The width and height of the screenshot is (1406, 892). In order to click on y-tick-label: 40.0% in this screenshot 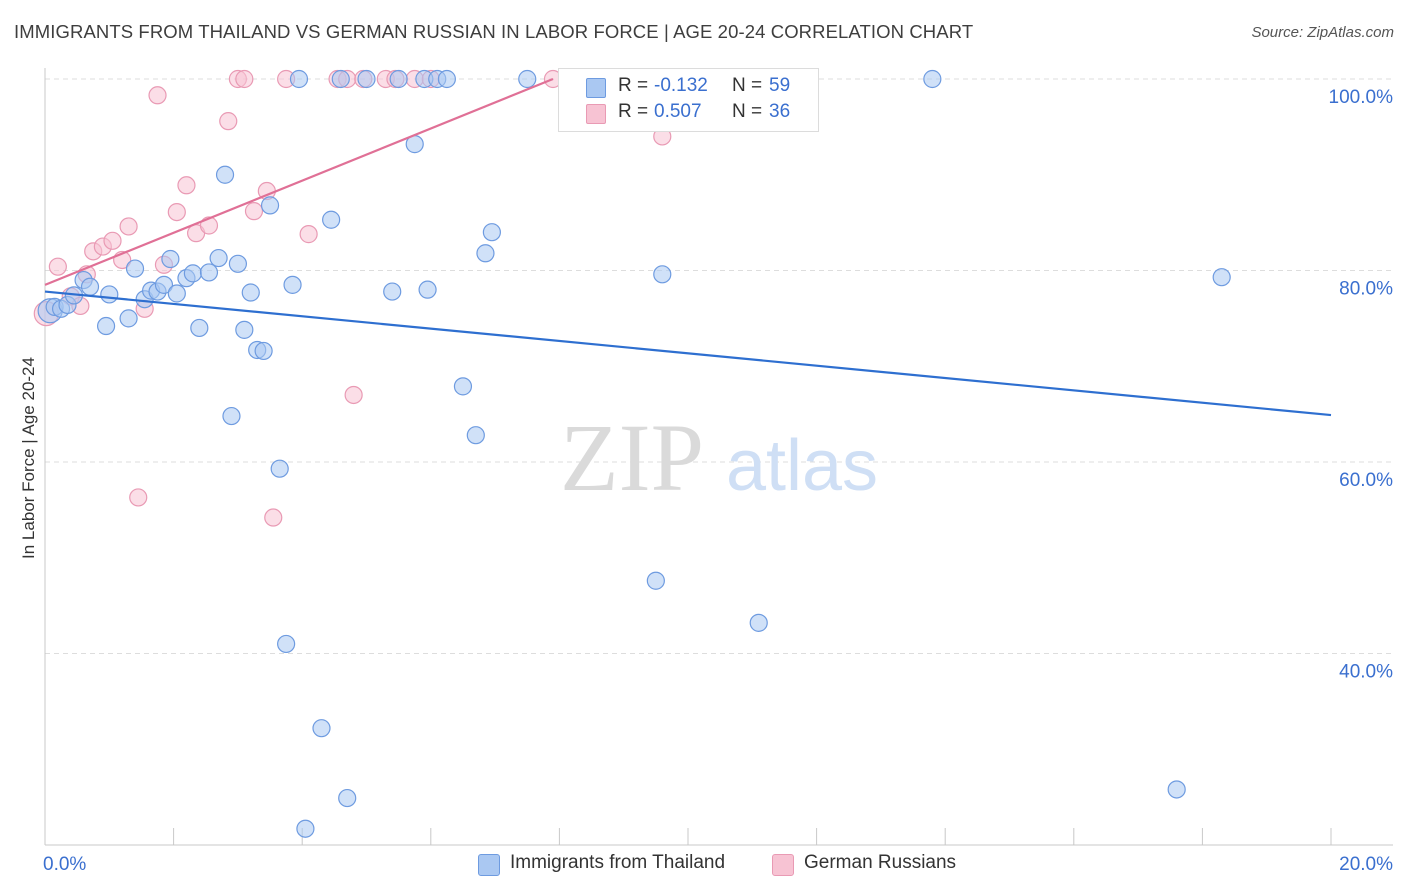, I will do `click(1366, 672)`.